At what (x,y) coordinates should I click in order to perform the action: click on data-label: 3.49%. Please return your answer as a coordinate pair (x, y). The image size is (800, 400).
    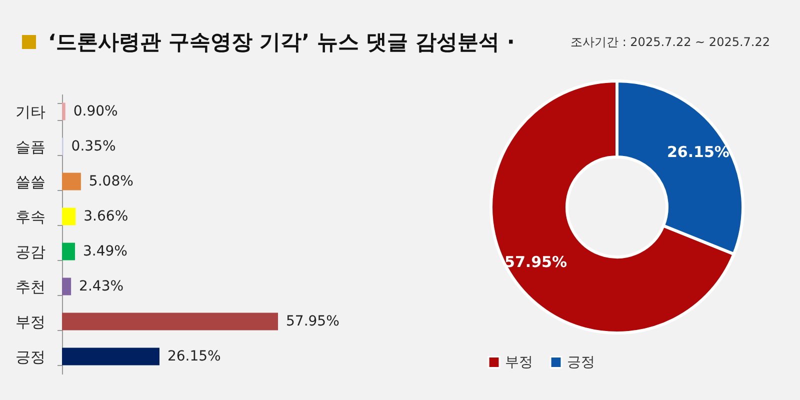
    Looking at the image, I should click on (105, 252).